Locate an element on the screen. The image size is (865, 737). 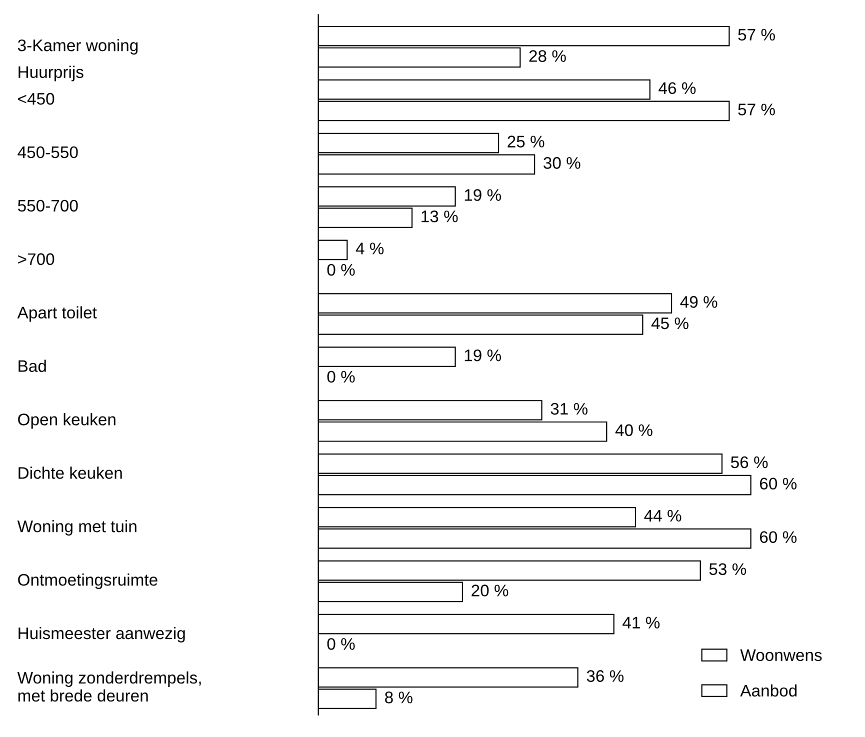
data-label: 30 % is located at coordinates (562, 163).